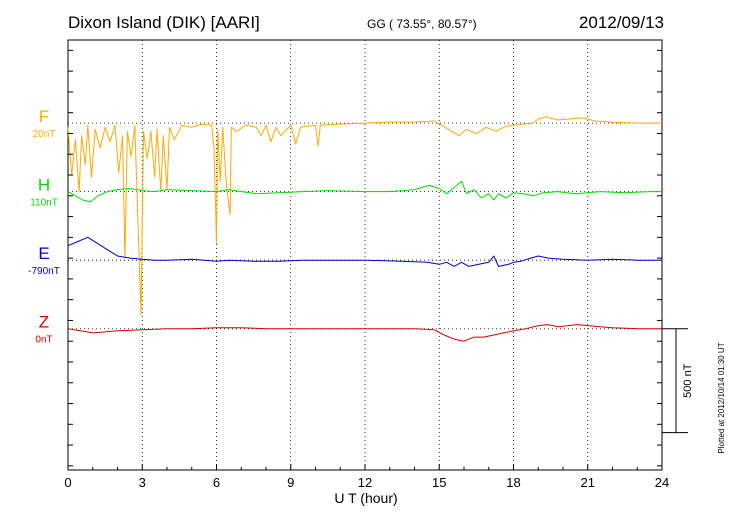 This screenshot has height=520, width=730. I want to click on series-name-H: H, so click(44, 185).